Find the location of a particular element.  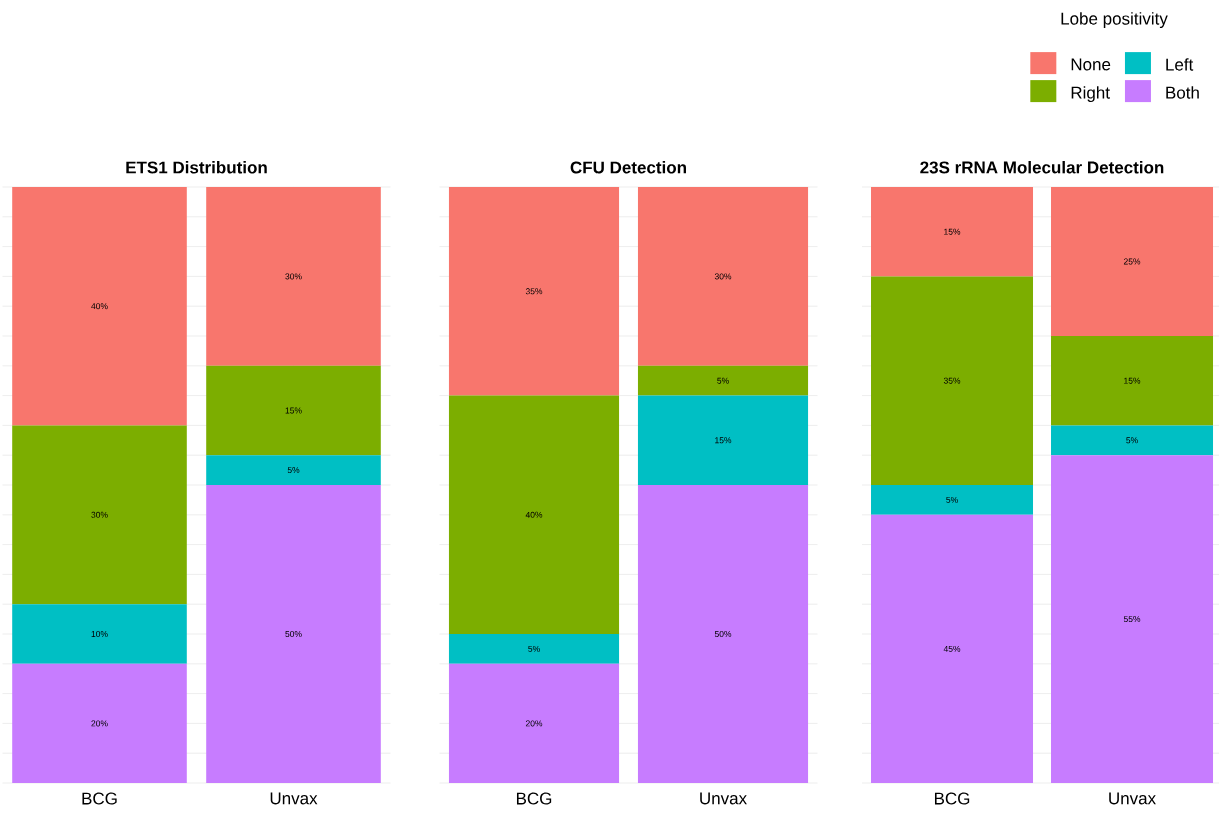

chart-title: ETS1 Distribution is located at coordinates (196, 167).